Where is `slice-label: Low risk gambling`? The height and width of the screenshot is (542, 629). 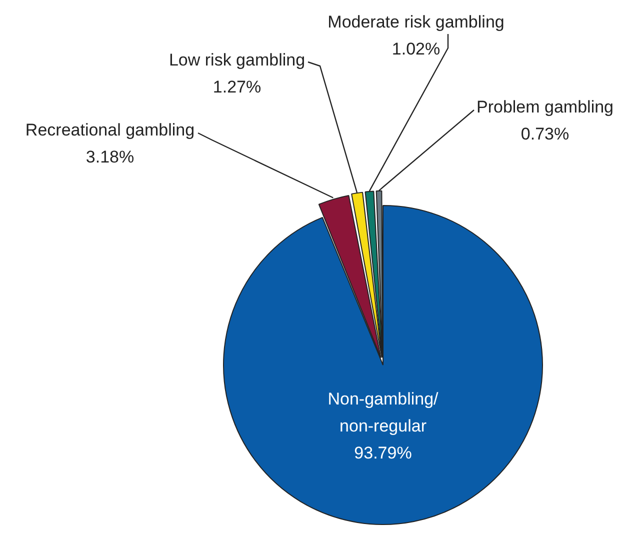
slice-label: Low risk gambling is located at coordinates (237, 60).